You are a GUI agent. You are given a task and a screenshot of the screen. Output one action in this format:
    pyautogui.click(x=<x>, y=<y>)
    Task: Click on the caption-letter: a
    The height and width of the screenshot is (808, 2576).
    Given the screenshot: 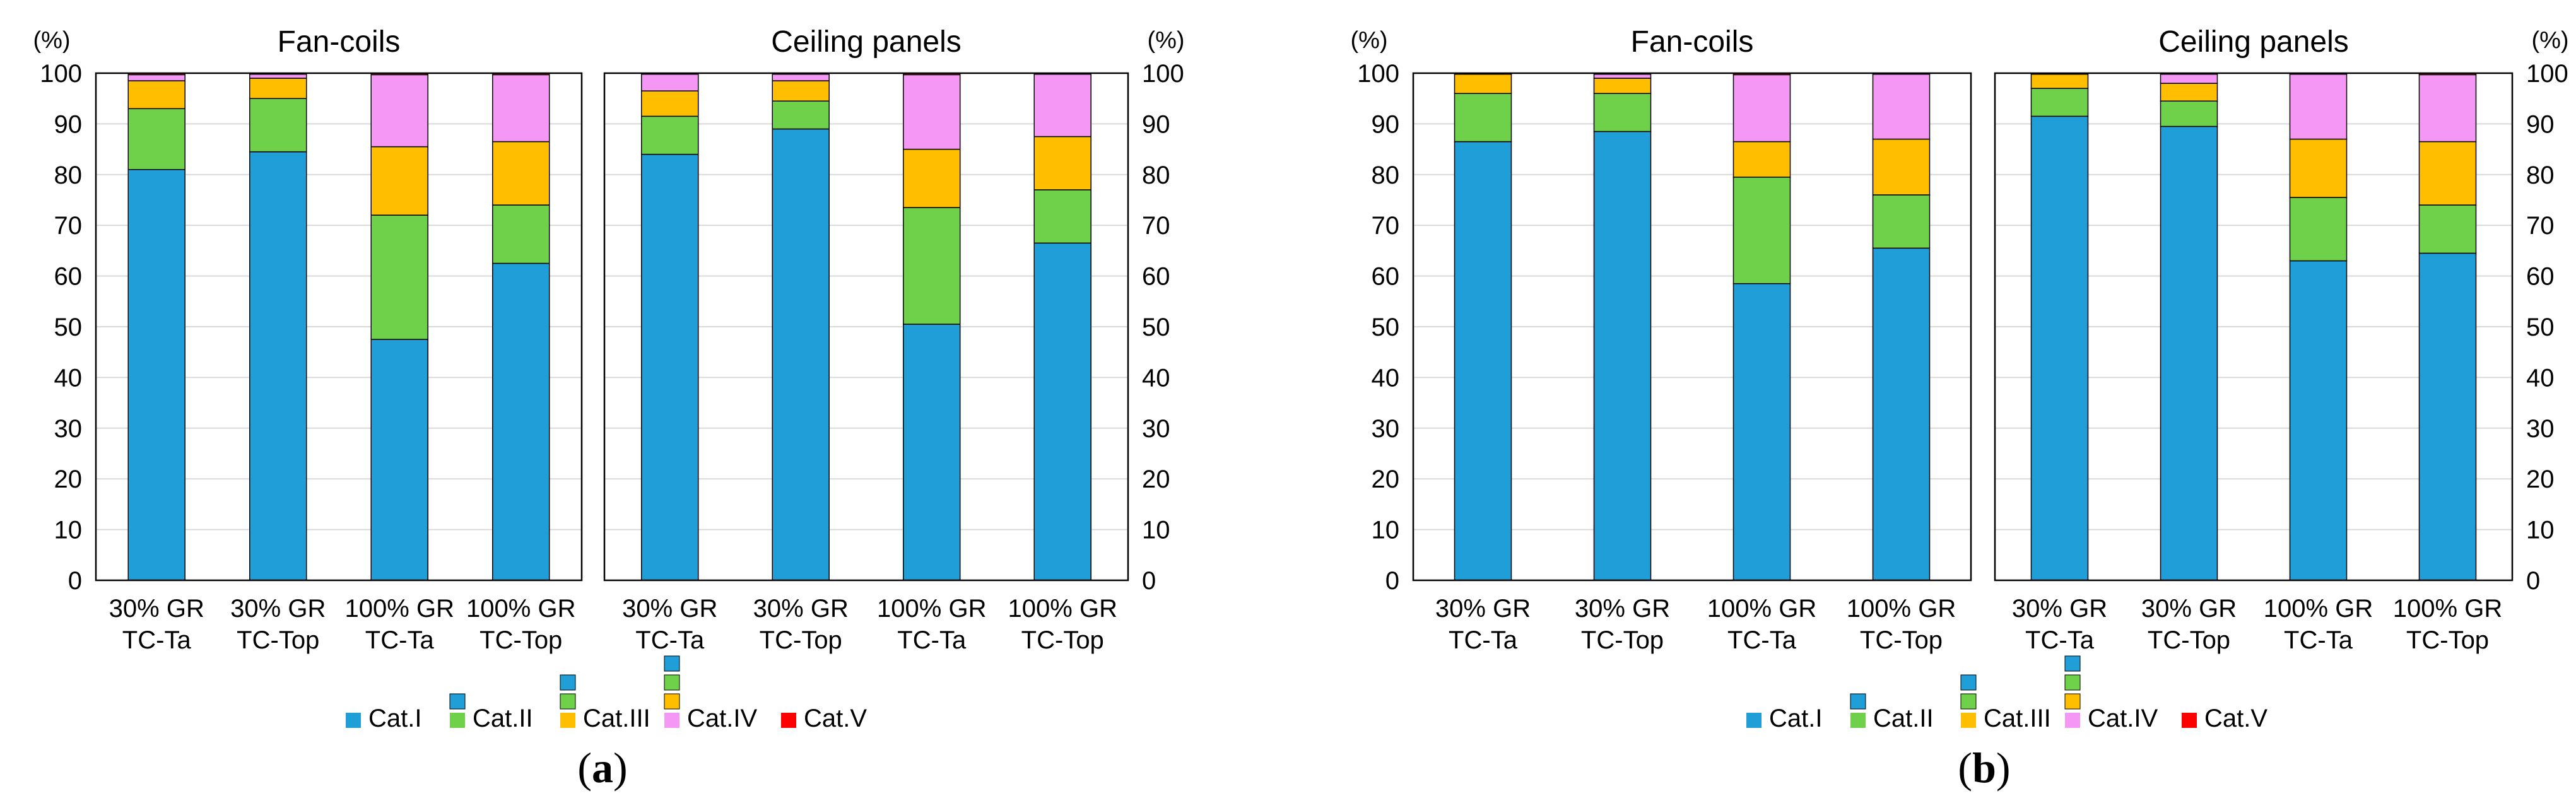 What is the action you would take?
    pyautogui.click(x=602, y=768)
    